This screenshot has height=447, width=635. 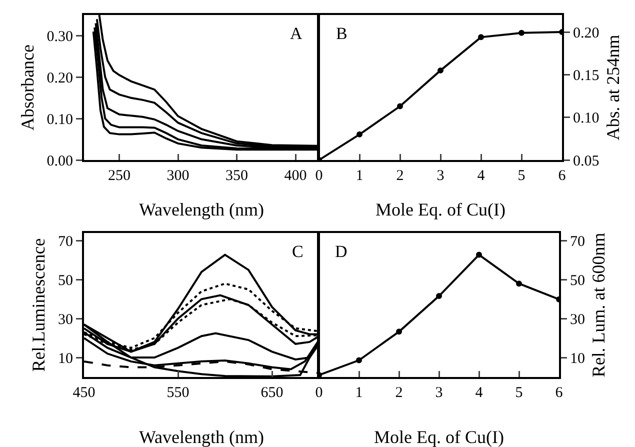 I want to click on y-axis-title: Absorbance, so click(x=27, y=87).